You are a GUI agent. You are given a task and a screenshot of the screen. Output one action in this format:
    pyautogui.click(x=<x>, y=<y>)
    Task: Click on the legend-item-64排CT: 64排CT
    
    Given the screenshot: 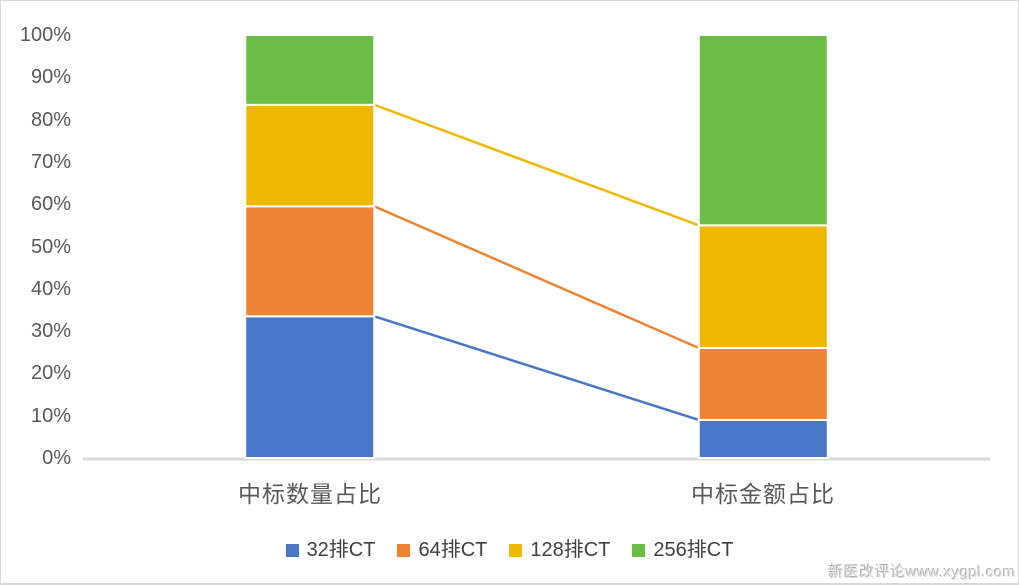 What is the action you would take?
    pyautogui.click(x=442, y=550)
    